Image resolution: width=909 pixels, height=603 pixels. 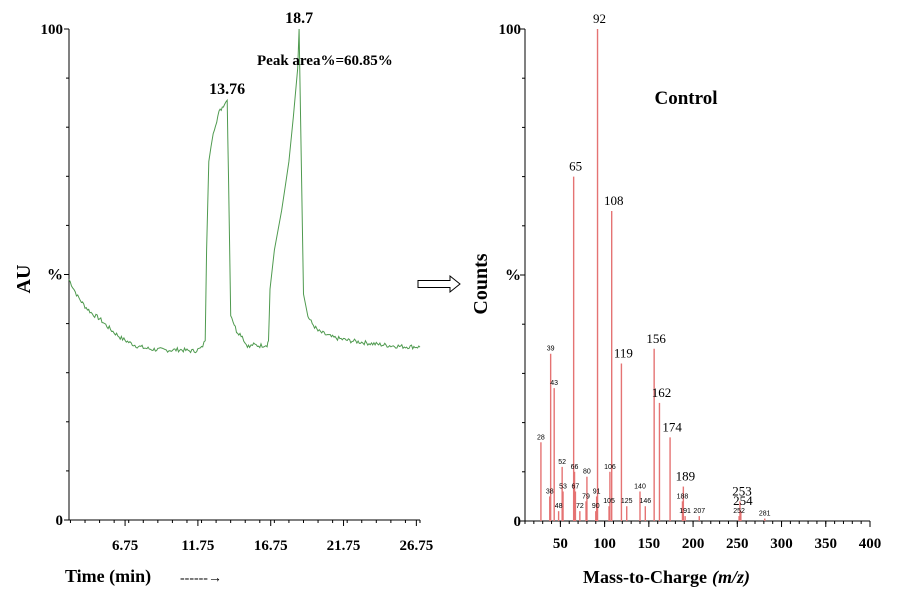 I want to click on spectrum-peak-label: 90, so click(x=596, y=506).